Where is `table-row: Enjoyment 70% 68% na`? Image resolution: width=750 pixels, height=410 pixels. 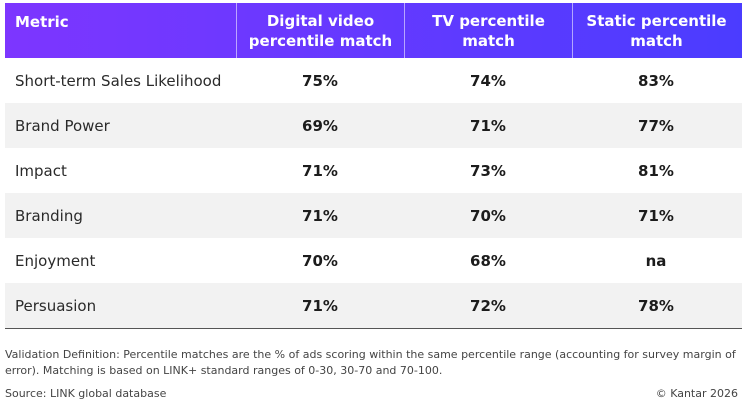 table-row: Enjoyment 70% 68% na is located at coordinates (373, 260).